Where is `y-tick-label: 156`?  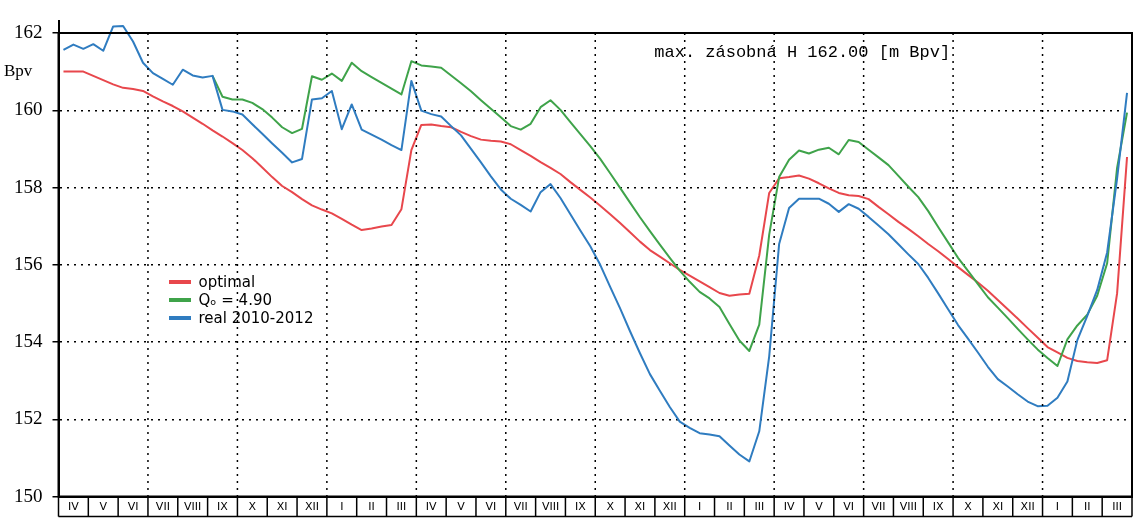
y-tick-label: 156 is located at coordinates (28, 263).